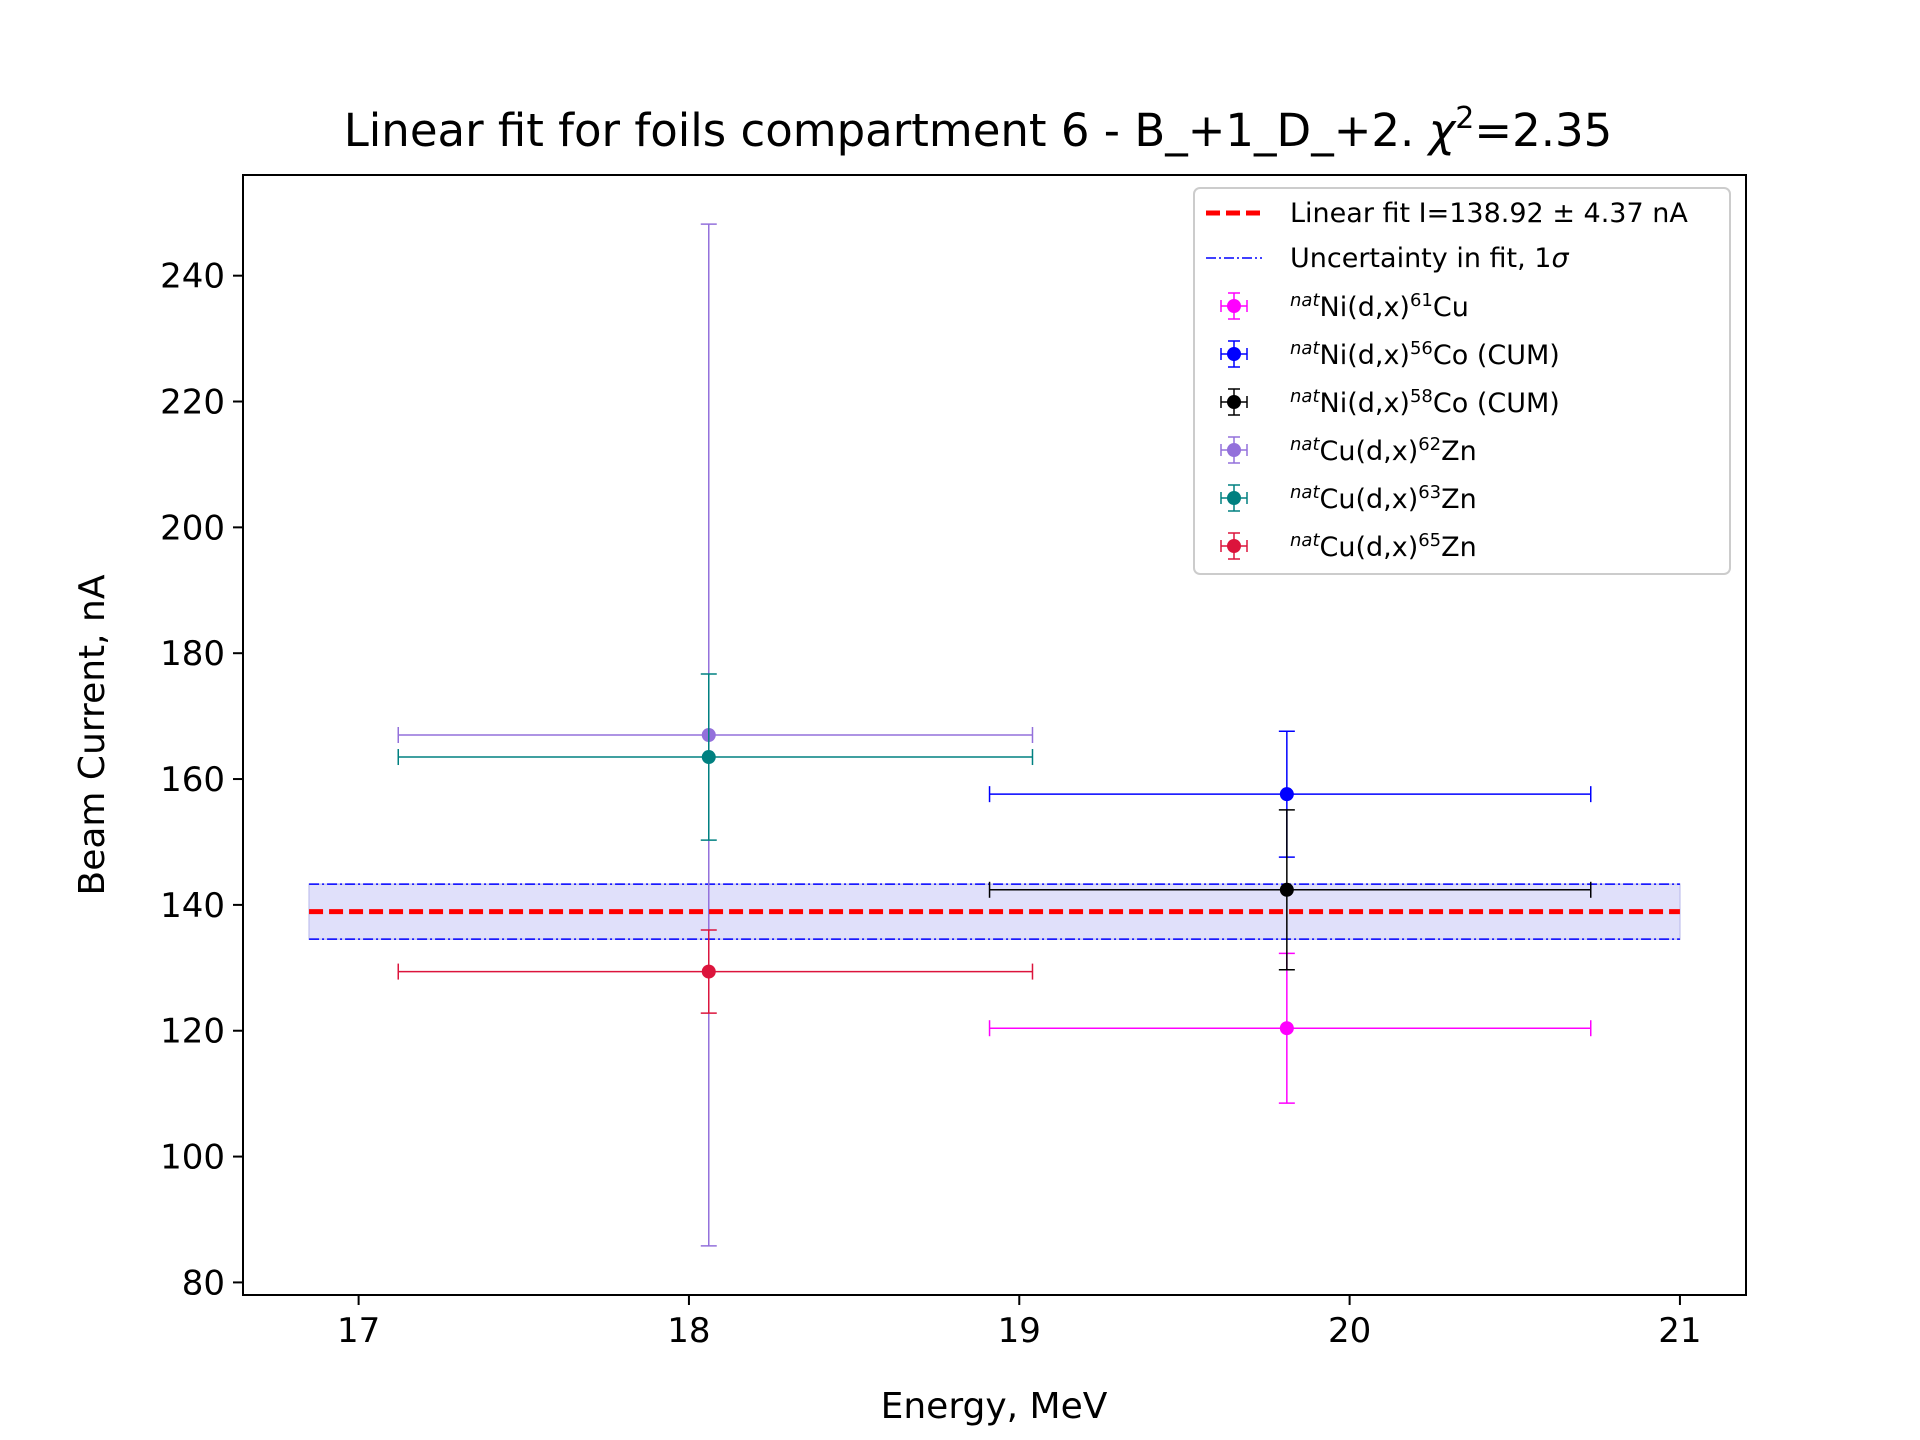 This screenshot has width=1920, height=1440. Describe the element at coordinates (192, 403) in the screenshot. I see `y-tick-label: 220` at that location.